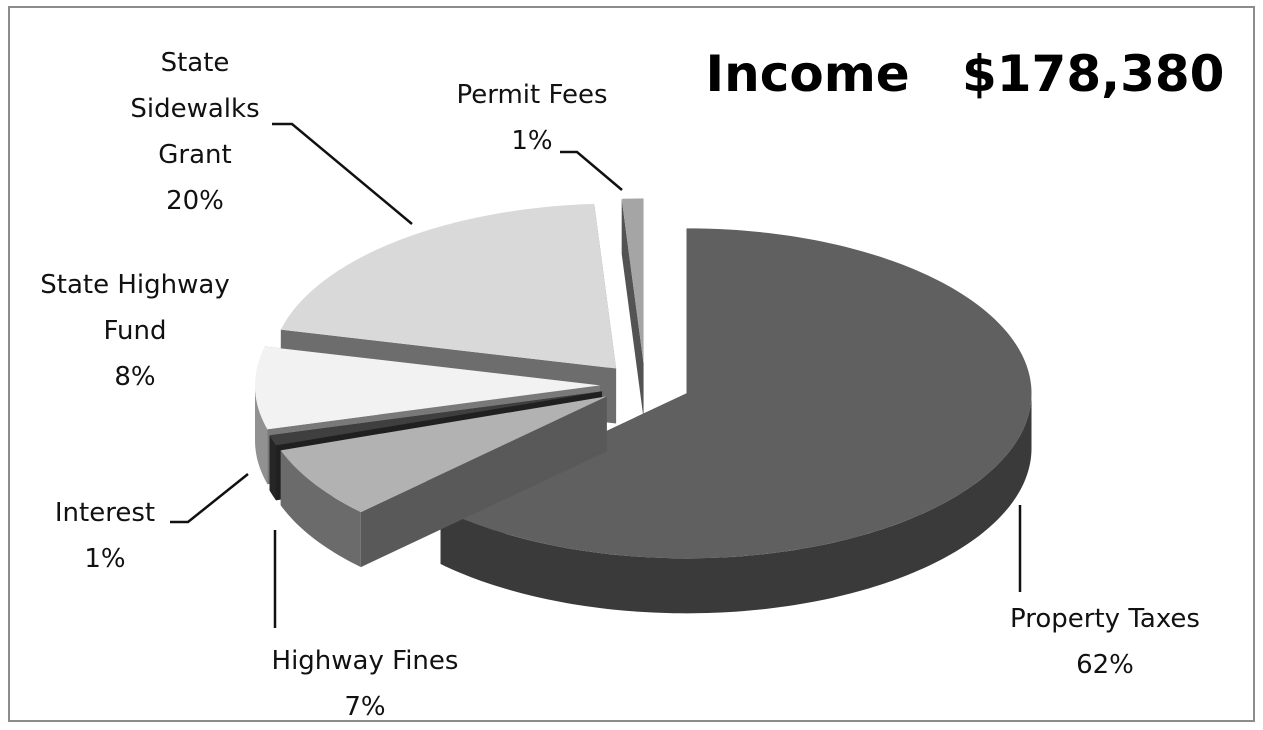  What do you see at coordinates (135, 308) in the screenshot?
I see `category-label: State Highway Fund` at bounding box center [135, 308].